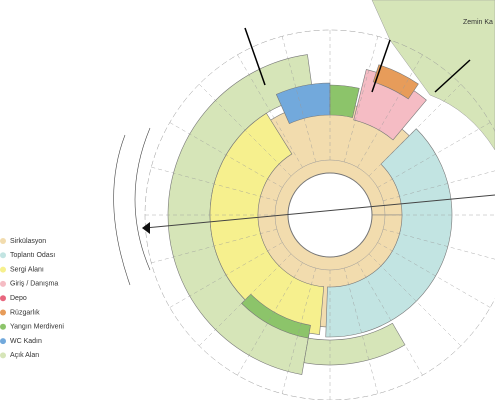  I want to click on void, so click(330, 215).